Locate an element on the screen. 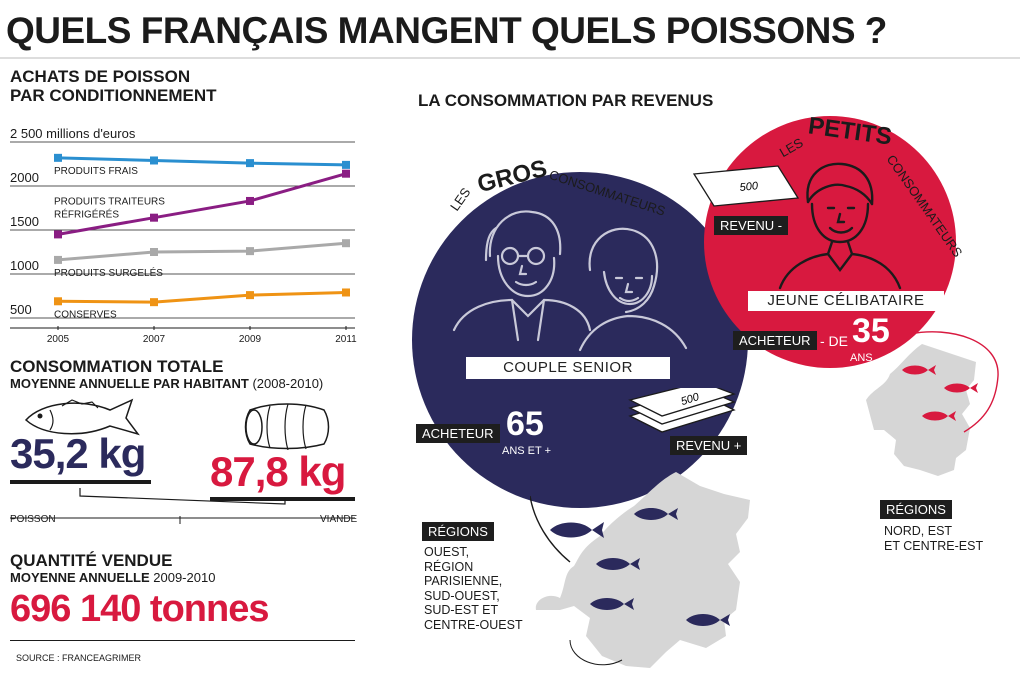 This screenshot has width=1020, height=680. conso-title: CONSOMMATION TOTALE is located at coordinates (117, 366).